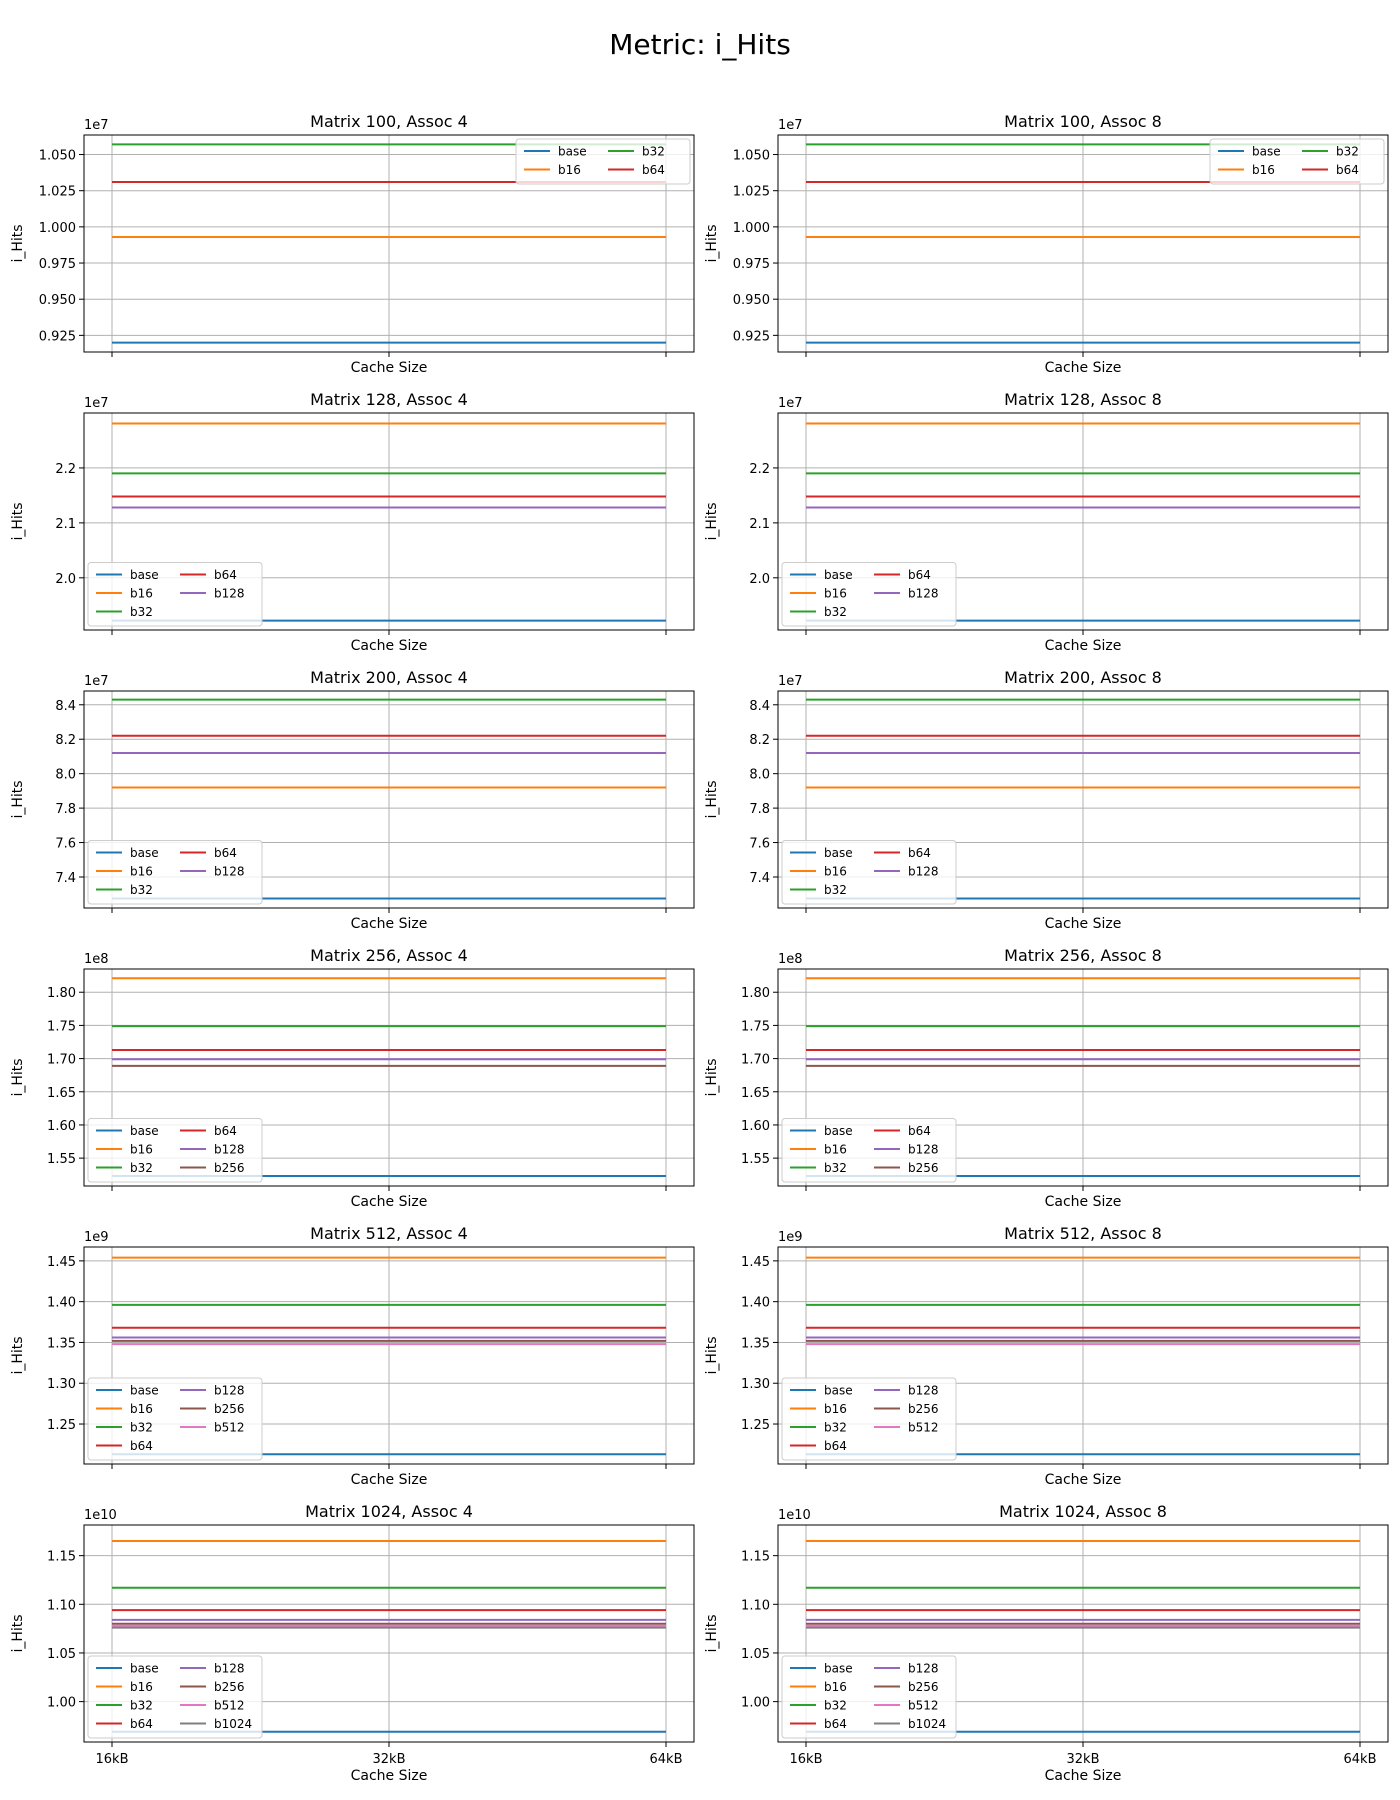 The width and height of the screenshot is (1400, 1800). Describe the element at coordinates (96, 959) in the screenshot. I see `y-offset-label: 1e8` at that location.